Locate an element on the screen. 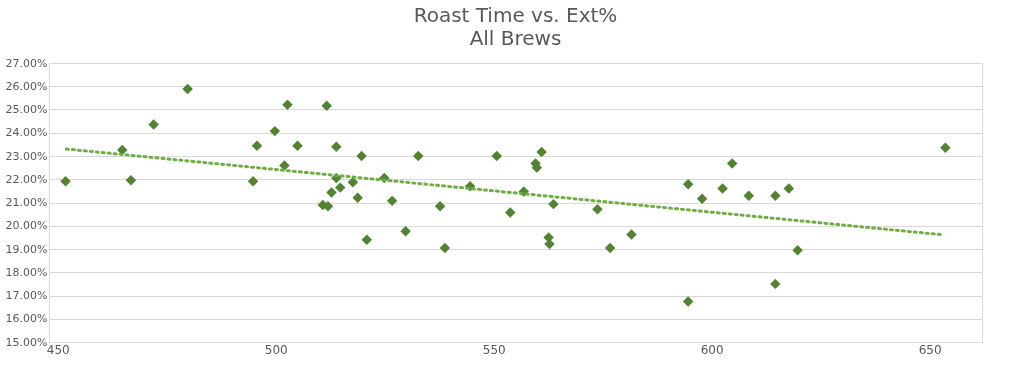  y-tick-label: 20.00% is located at coordinates (26, 226).